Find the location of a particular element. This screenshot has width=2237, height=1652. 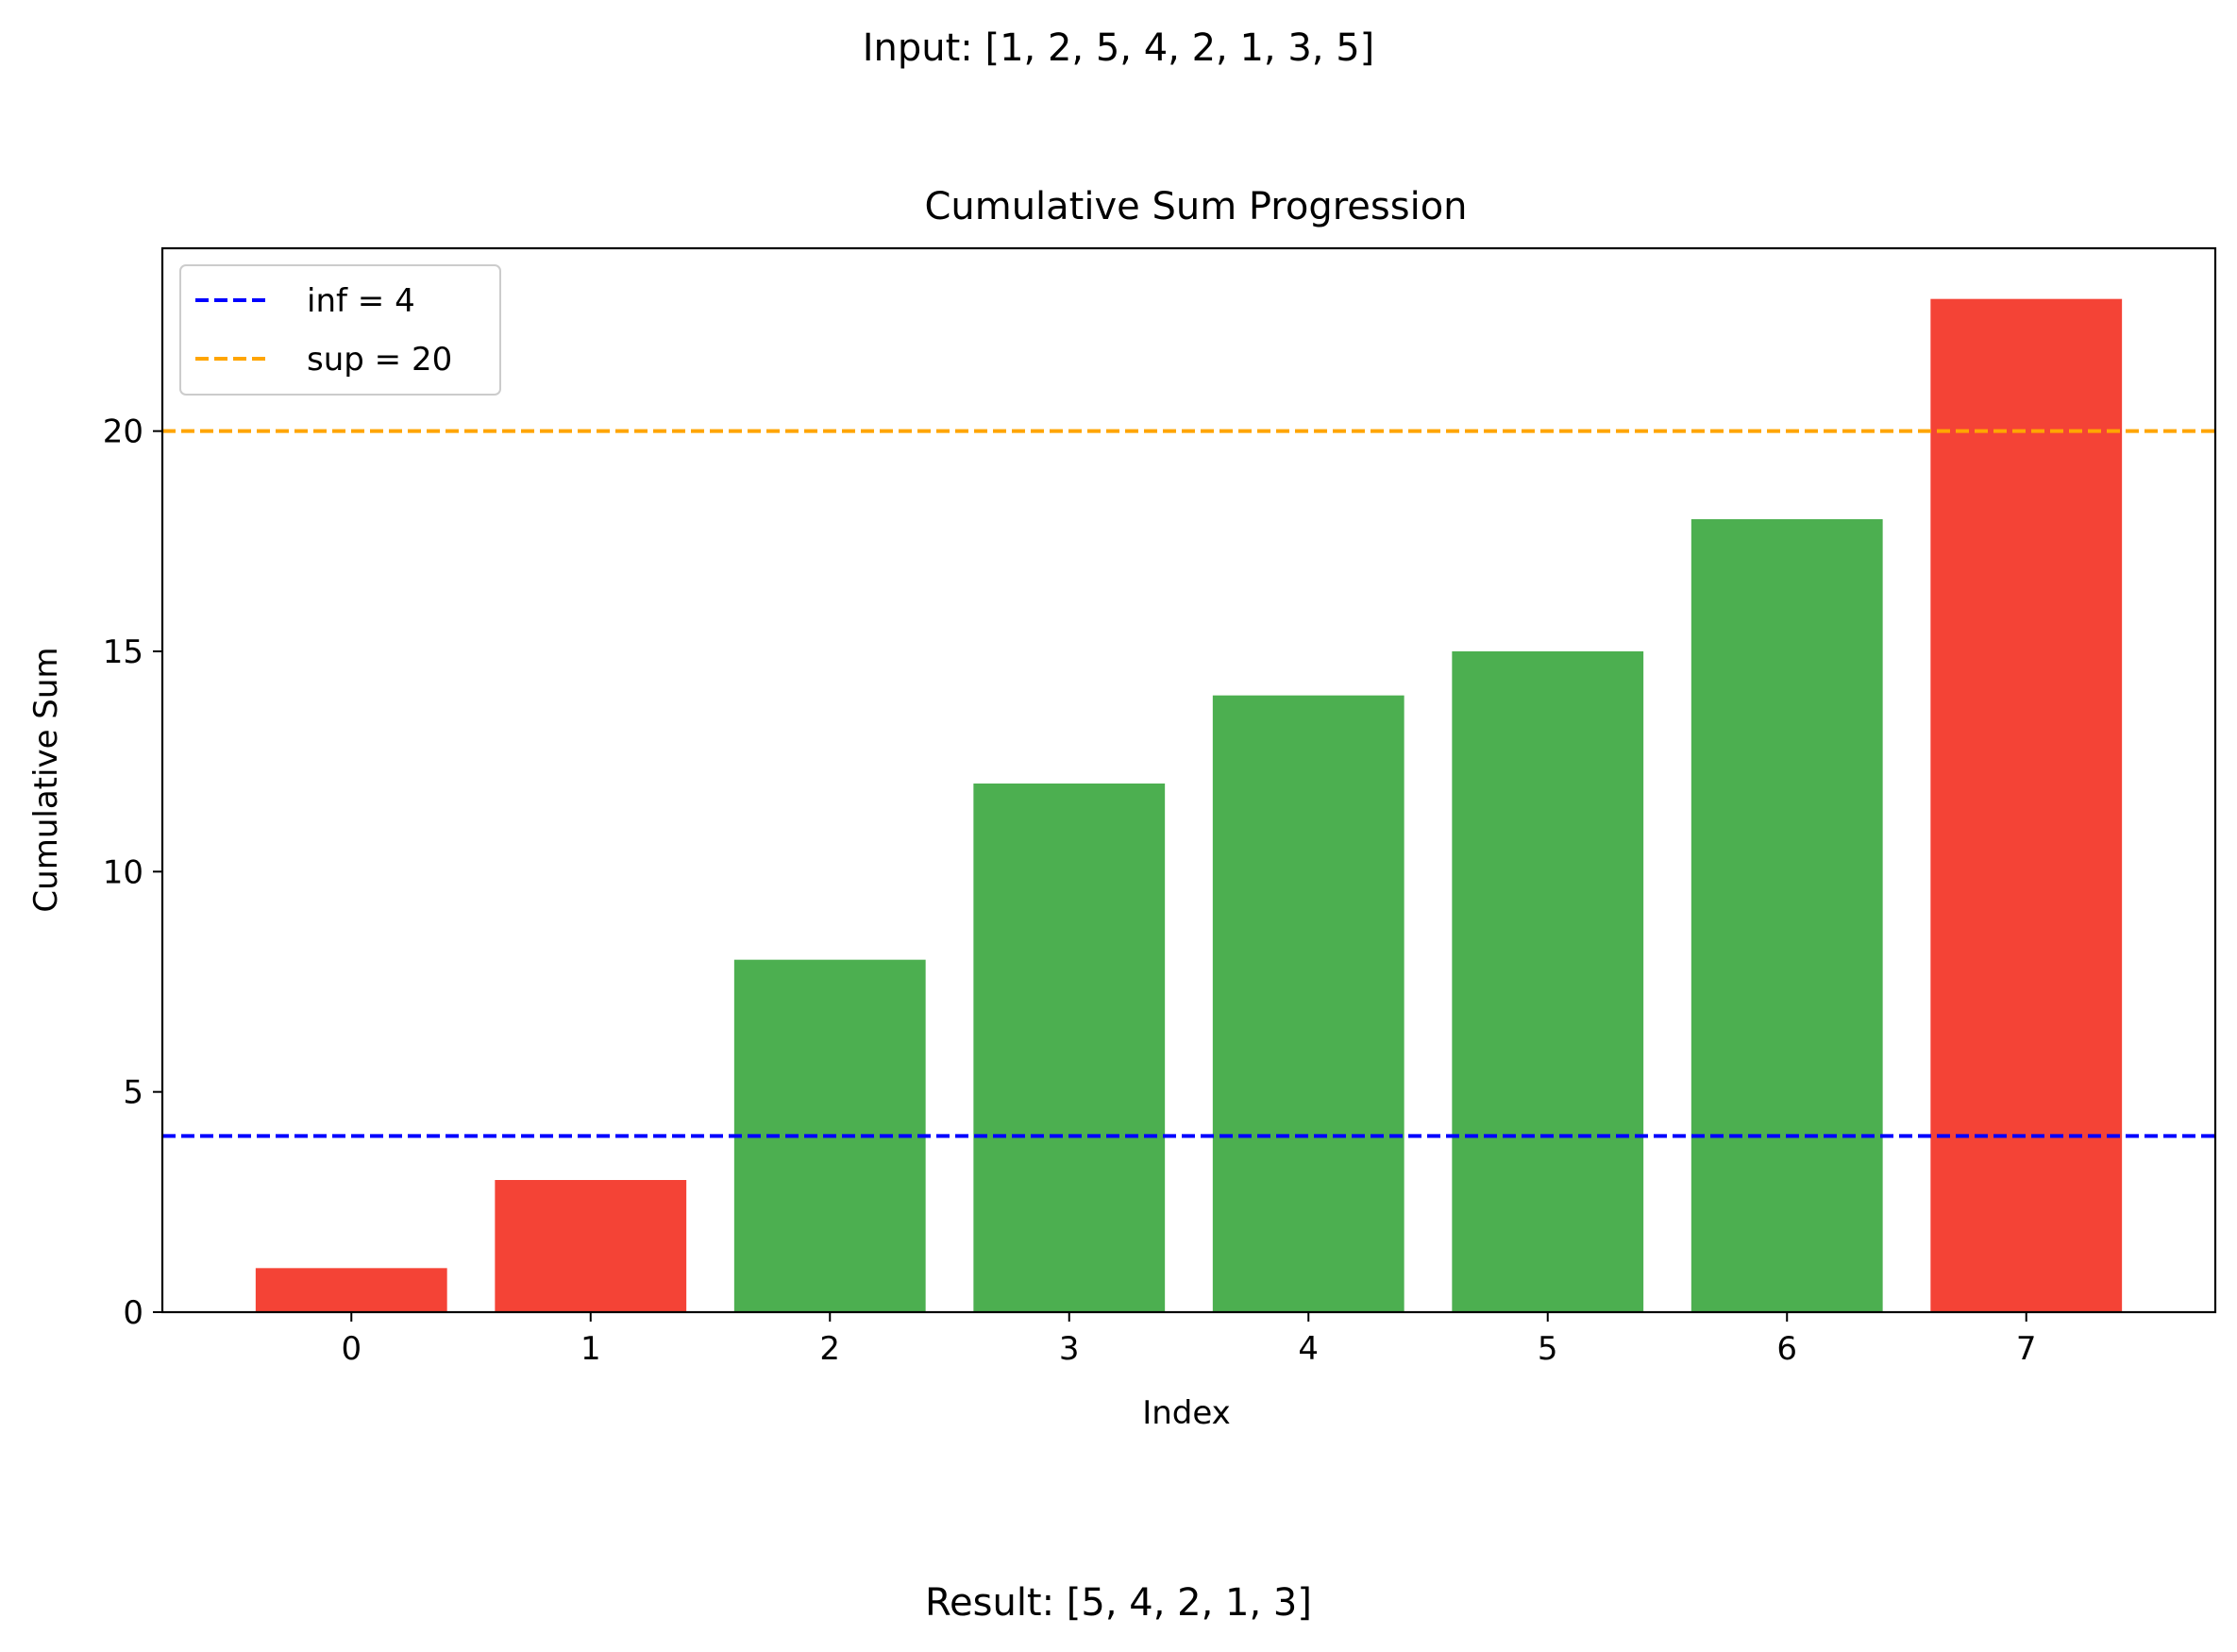

x-tick-label: 7 is located at coordinates (2027, 1349).